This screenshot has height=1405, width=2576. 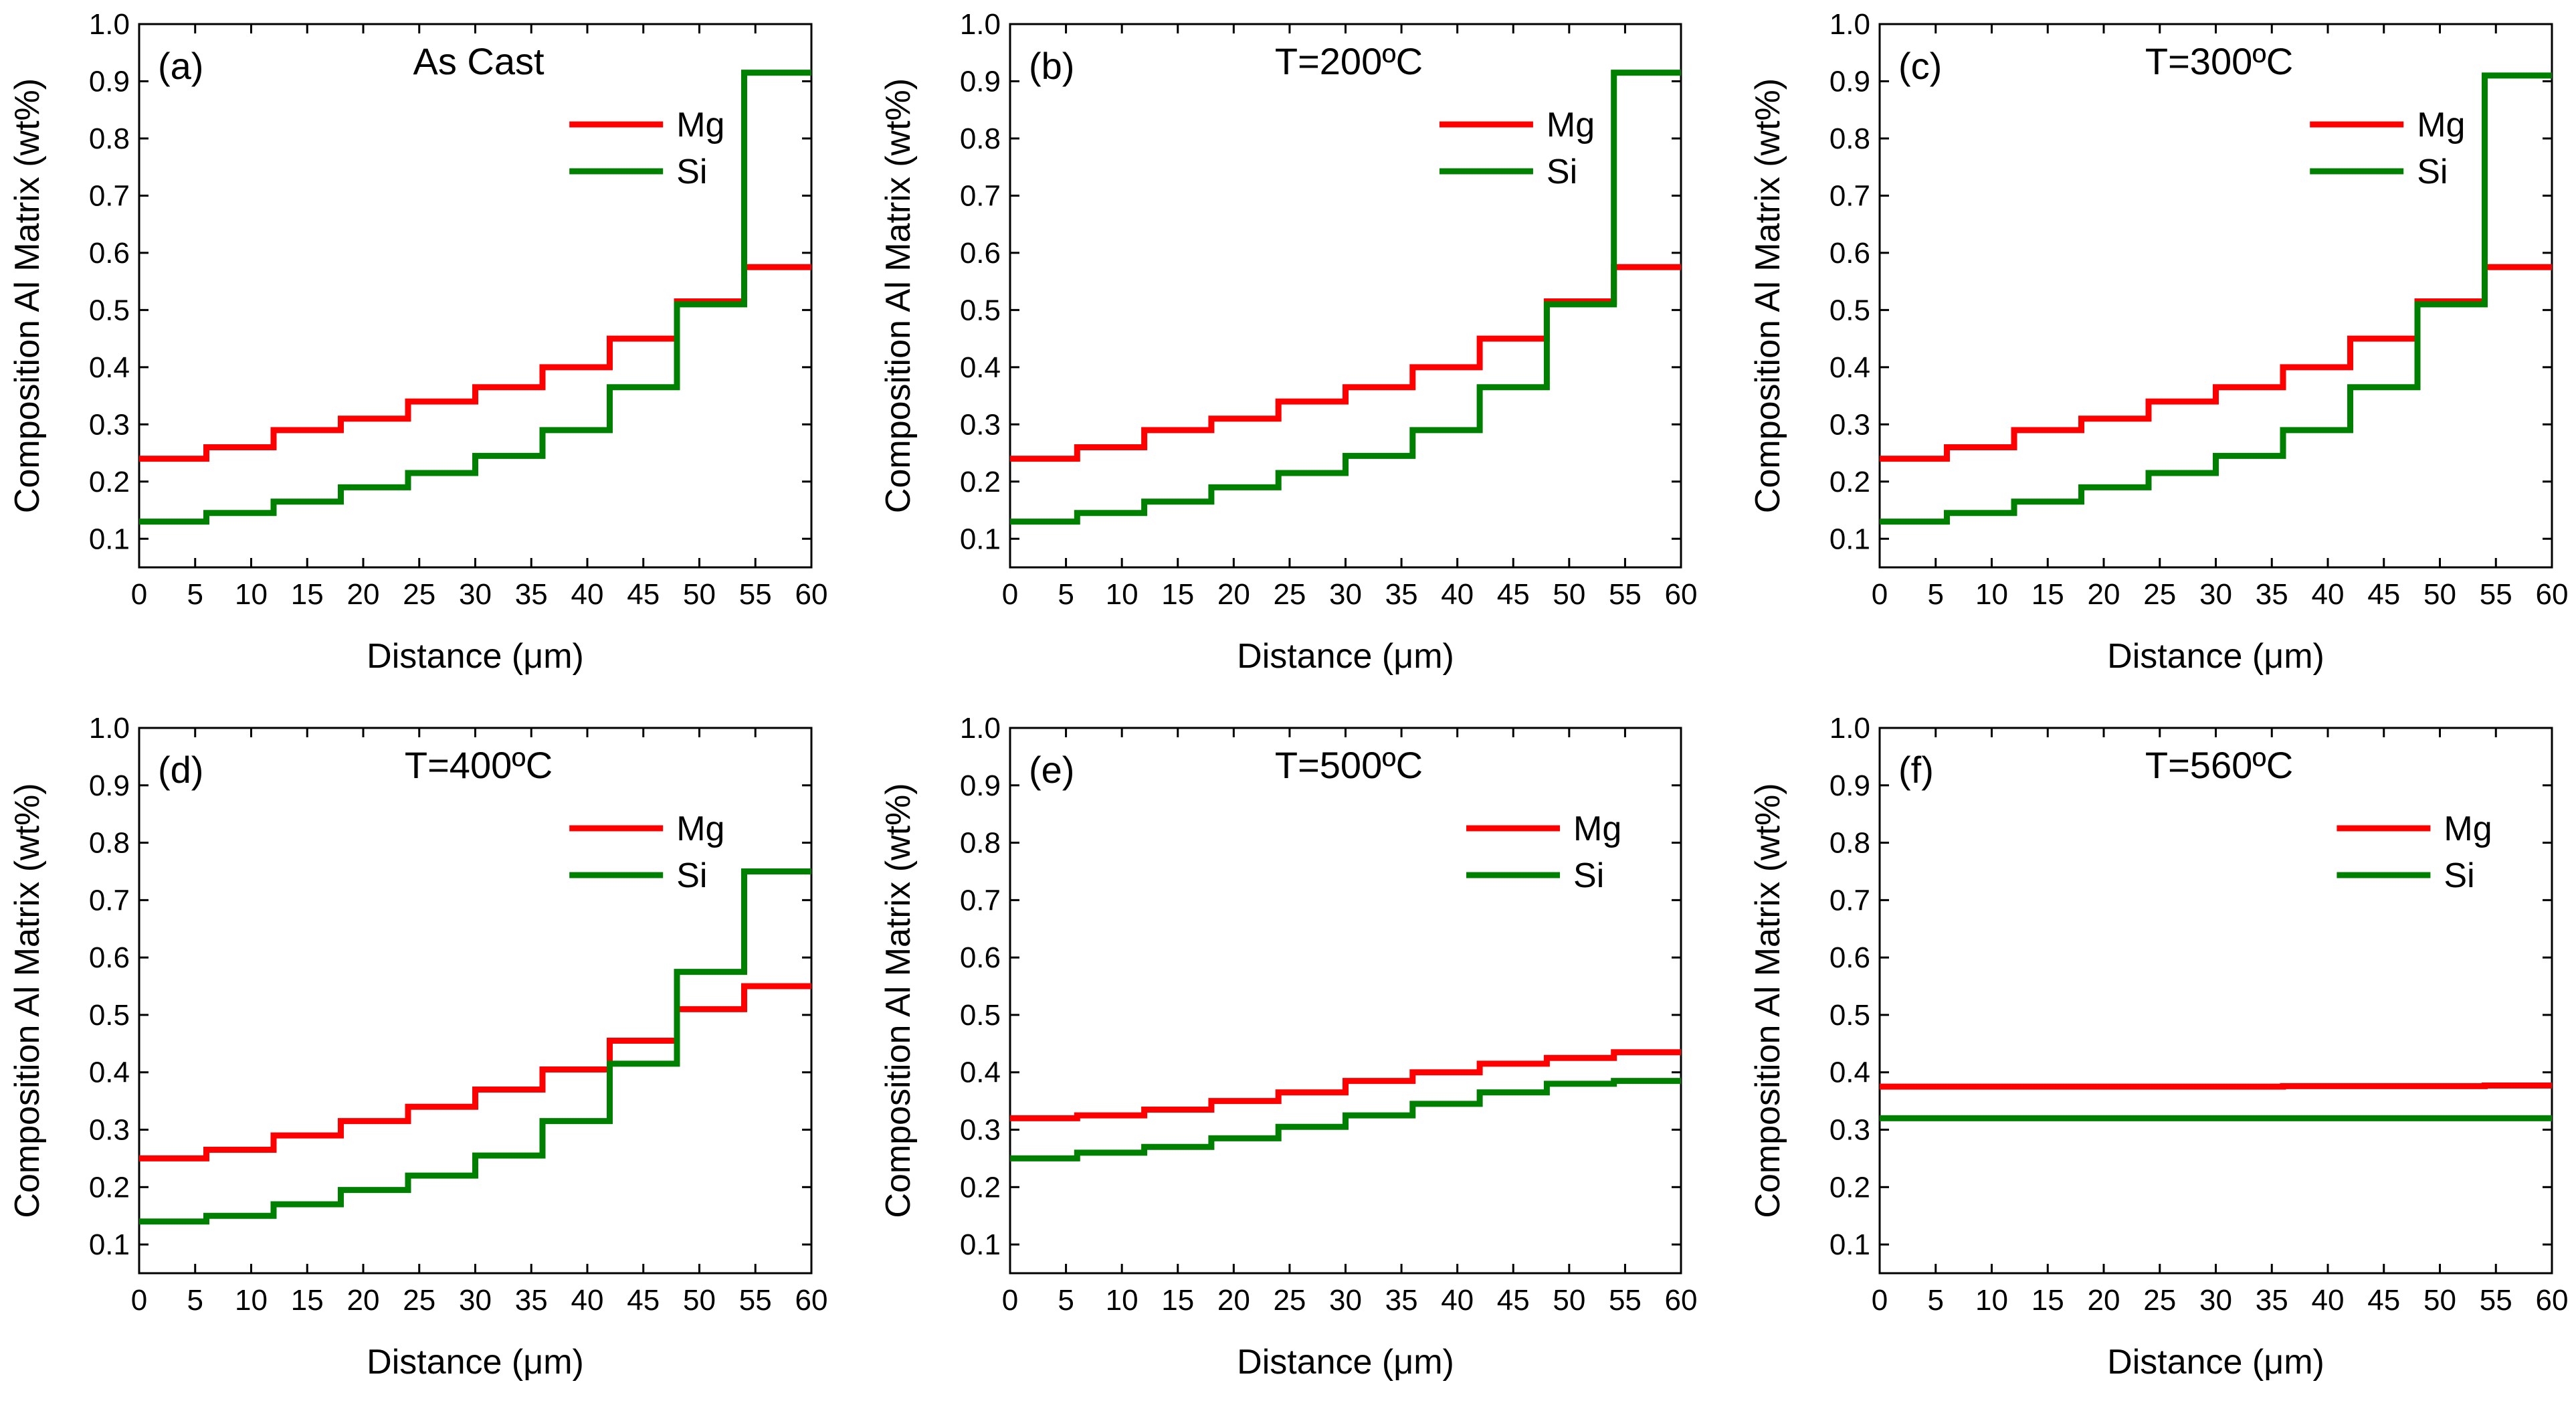 What do you see at coordinates (478, 61) in the screenshot?
I see `panel-title: As Cast` at bounding box center [478, 61].